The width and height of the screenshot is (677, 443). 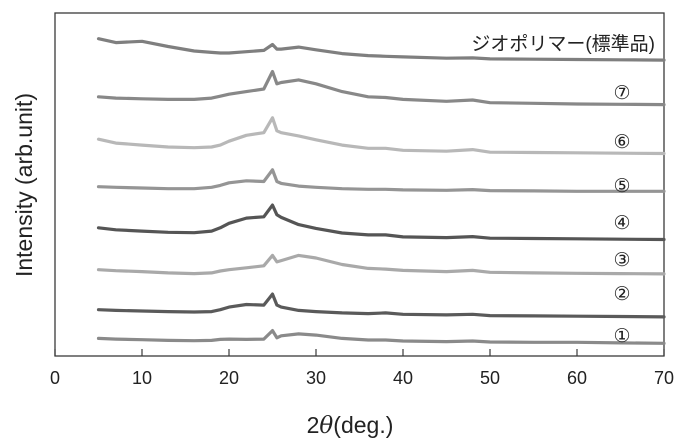 What do you see at coordinates (403, 378) in the screenshot?
I see `x-tick-label: 40` at bounding box center [403, 378].